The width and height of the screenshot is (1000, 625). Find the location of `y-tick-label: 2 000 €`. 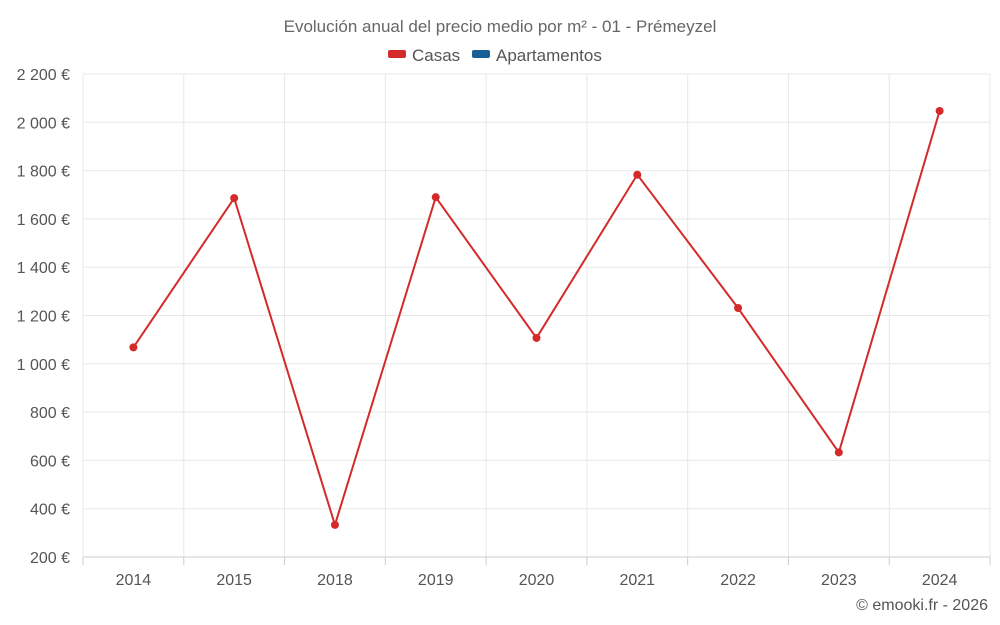

y-tick-label: 2 000 € is located at coordinates (43, 123).